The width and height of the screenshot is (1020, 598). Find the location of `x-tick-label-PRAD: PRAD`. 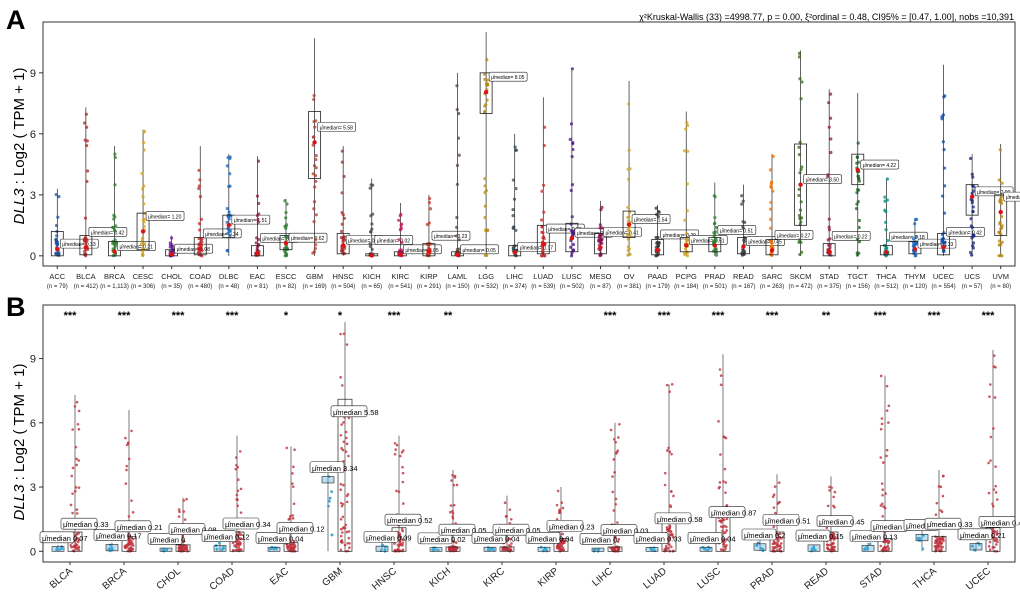

x-tick-label-PRAD: PRAD is located at coordinates (714, 276).